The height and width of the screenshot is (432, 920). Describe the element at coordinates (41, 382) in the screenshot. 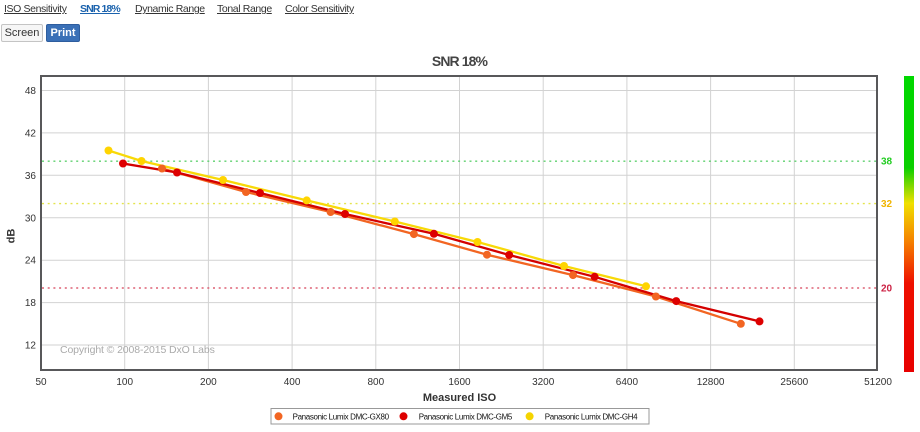

I see `svg-text: 50` at that location.